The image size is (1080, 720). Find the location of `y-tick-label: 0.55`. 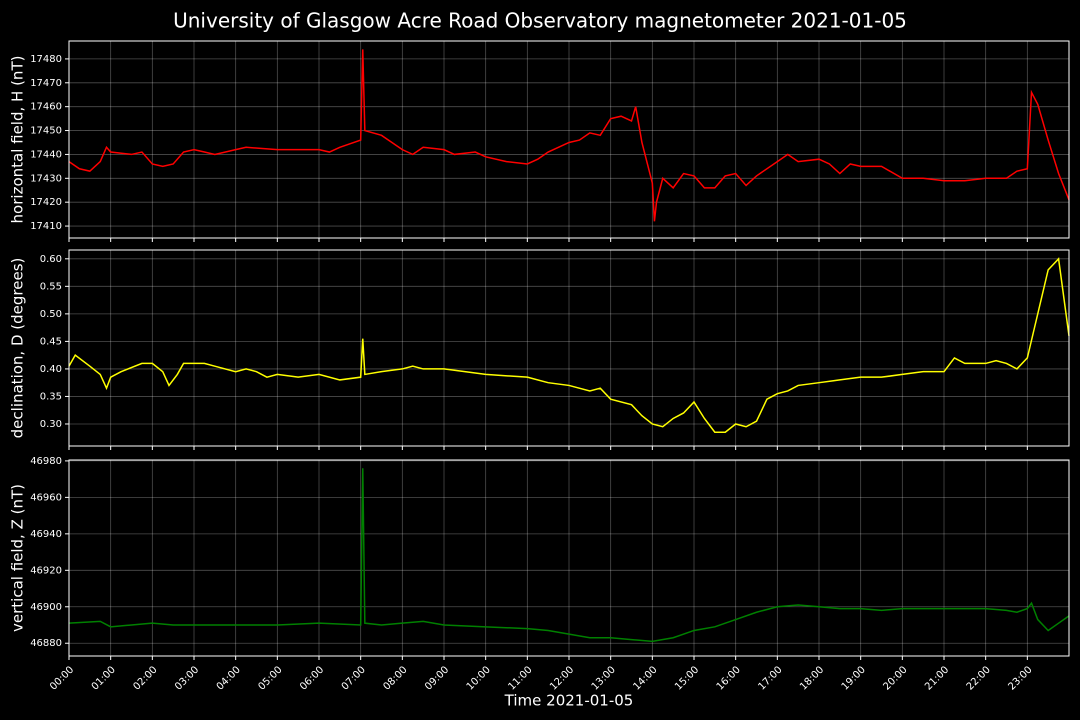

y-tick-label: 0.55 is located at coordinates (51, 286).